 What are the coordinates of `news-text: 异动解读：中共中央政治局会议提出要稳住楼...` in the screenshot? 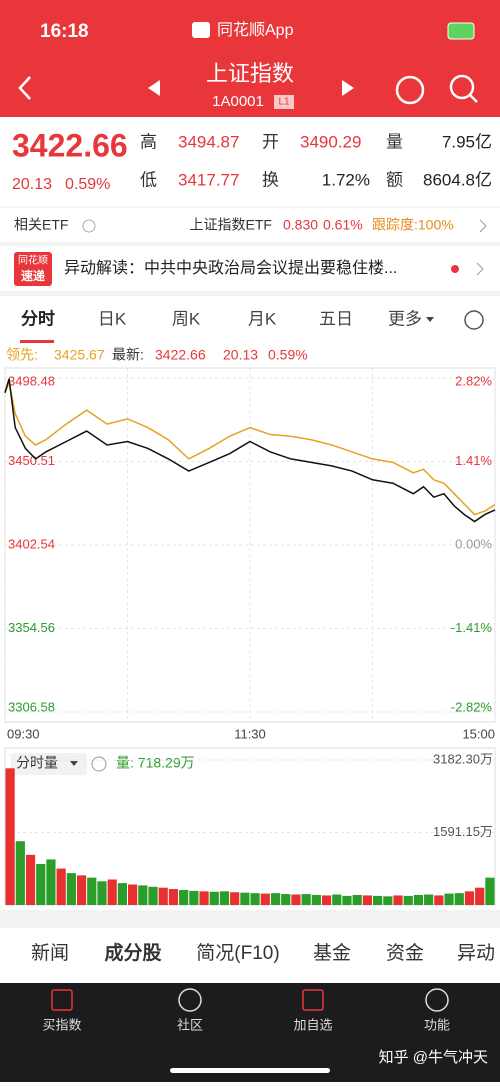 It's located at (230, 268).